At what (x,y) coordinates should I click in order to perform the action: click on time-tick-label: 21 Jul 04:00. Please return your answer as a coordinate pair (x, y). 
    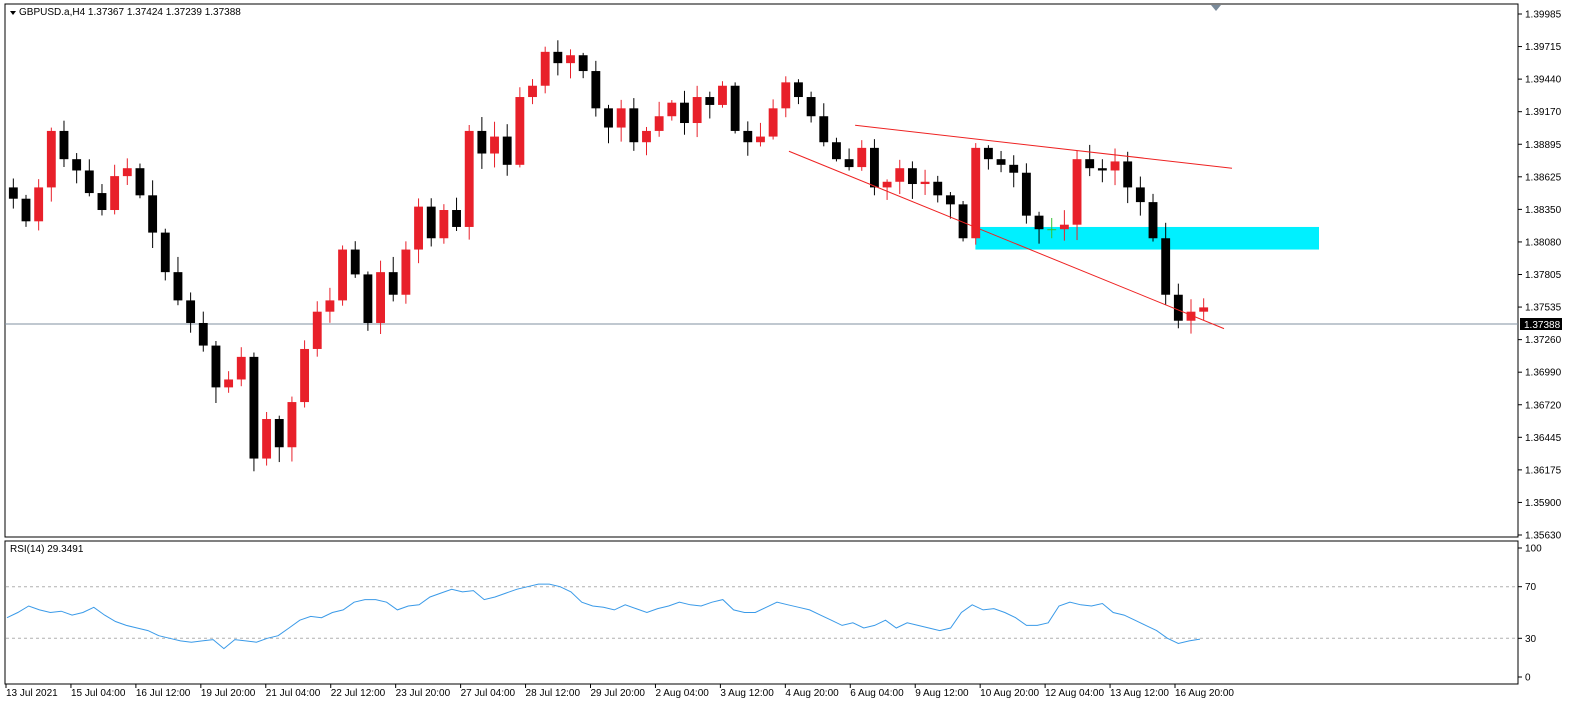
    Looking at the image, I should click on (293, 693).